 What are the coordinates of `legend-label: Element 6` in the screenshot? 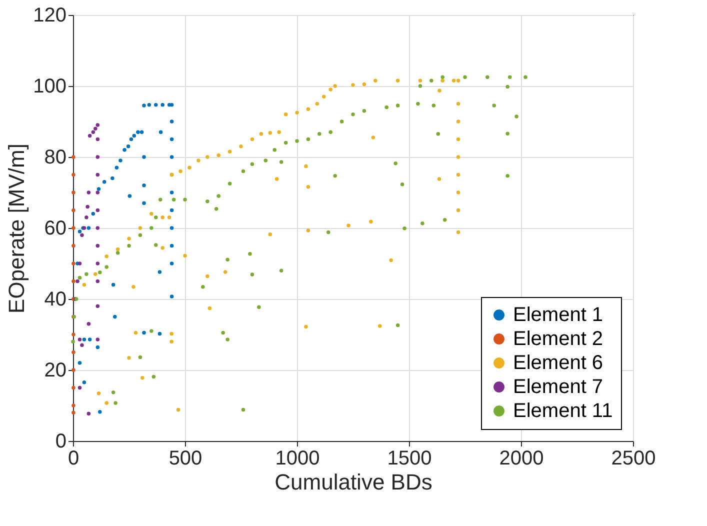 It's located at (558, 363).